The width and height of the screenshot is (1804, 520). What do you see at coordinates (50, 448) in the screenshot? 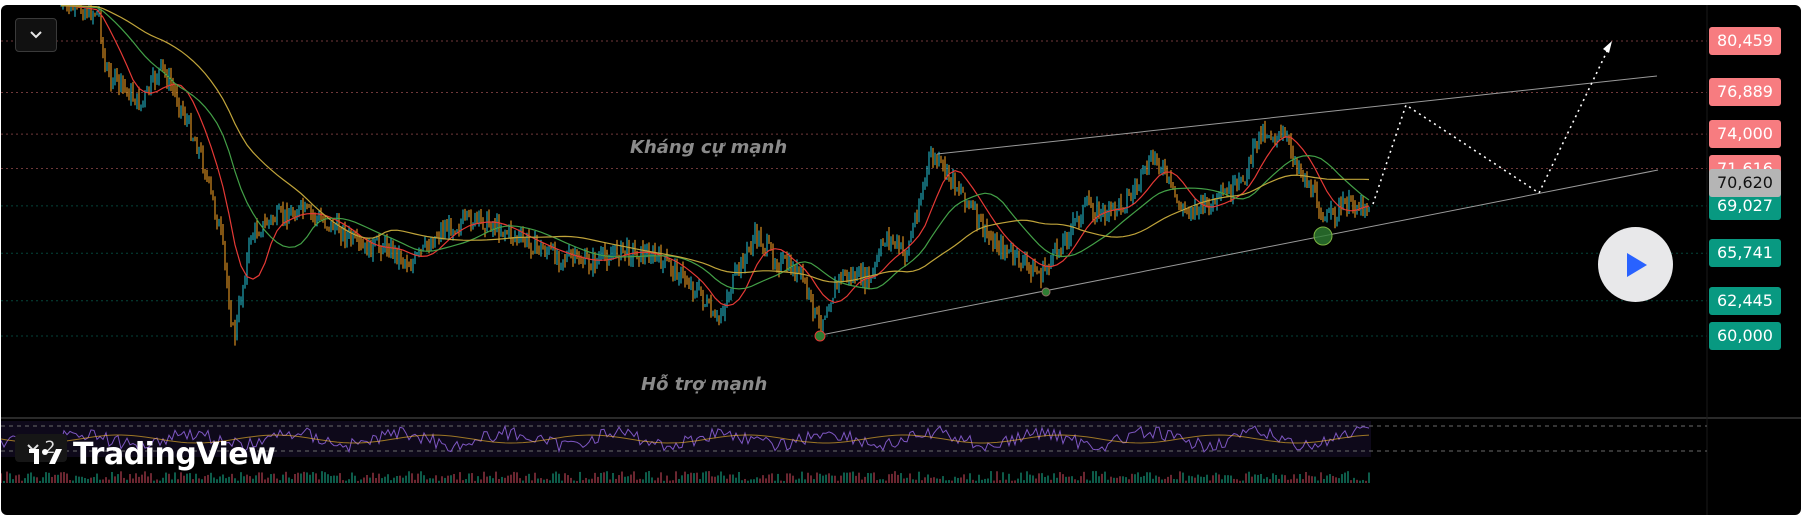
I see `pane-count: 2` at bounding box center [50, 448].